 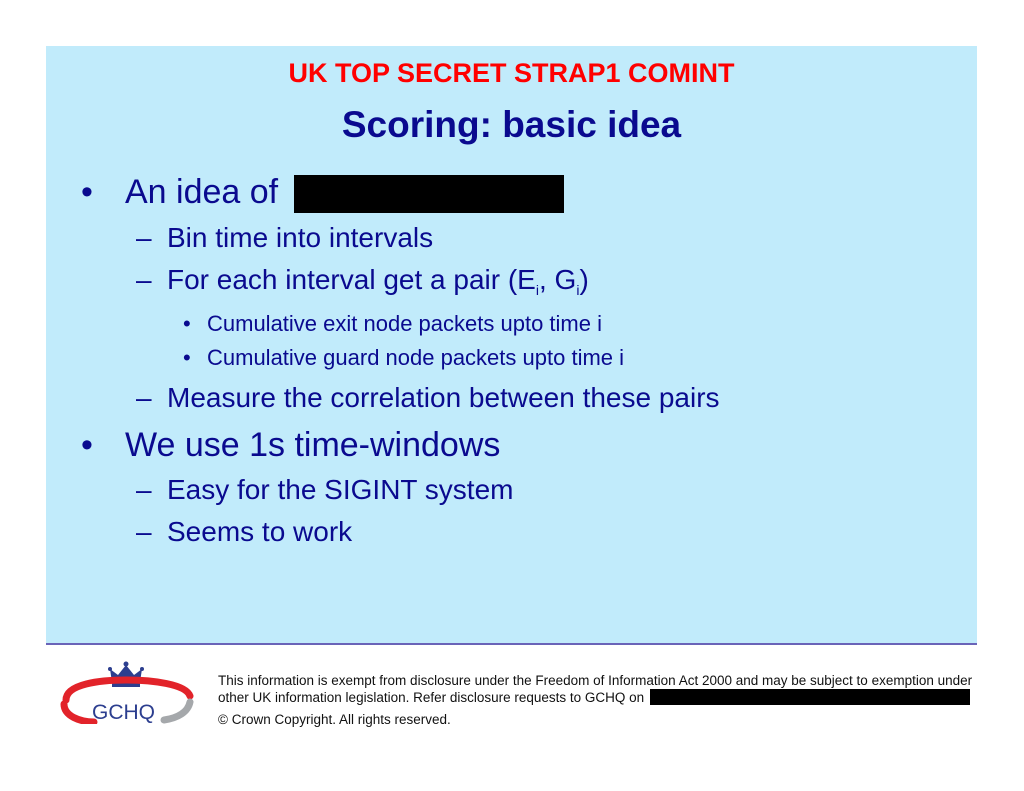 What do you see at coordinates (511, 73) in the screenshot?
I see `classification-banner: UK TOP SECRET STRAP1 COMINT` at bounding box center [511, 73].